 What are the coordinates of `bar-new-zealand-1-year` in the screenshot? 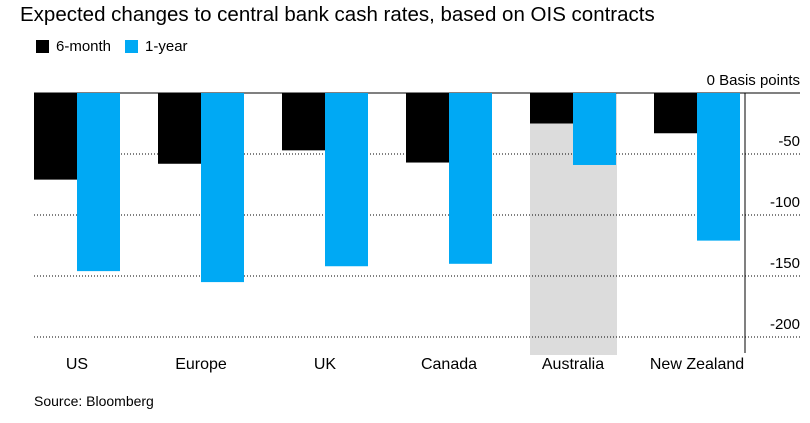 It's located at (718, 167).